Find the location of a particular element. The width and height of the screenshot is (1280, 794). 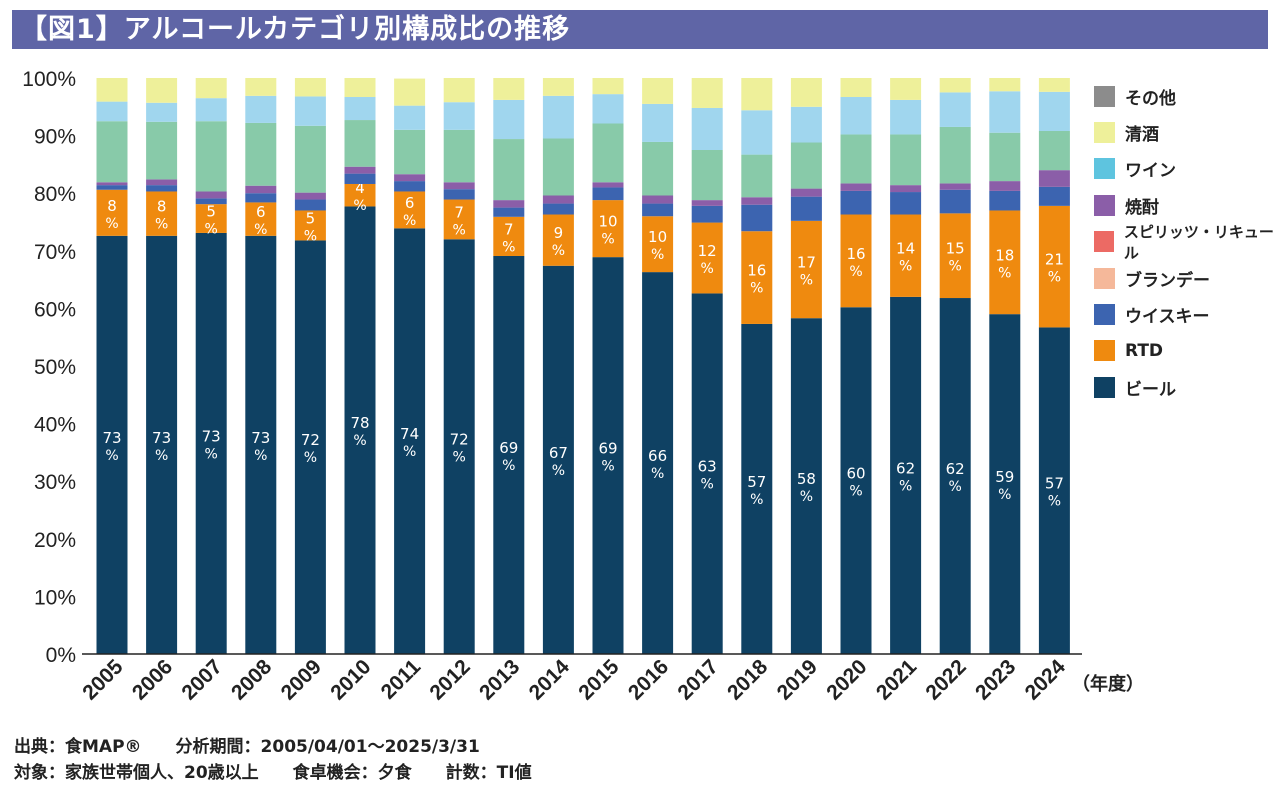

data-label: 16 is located at coordinates (855, 254).